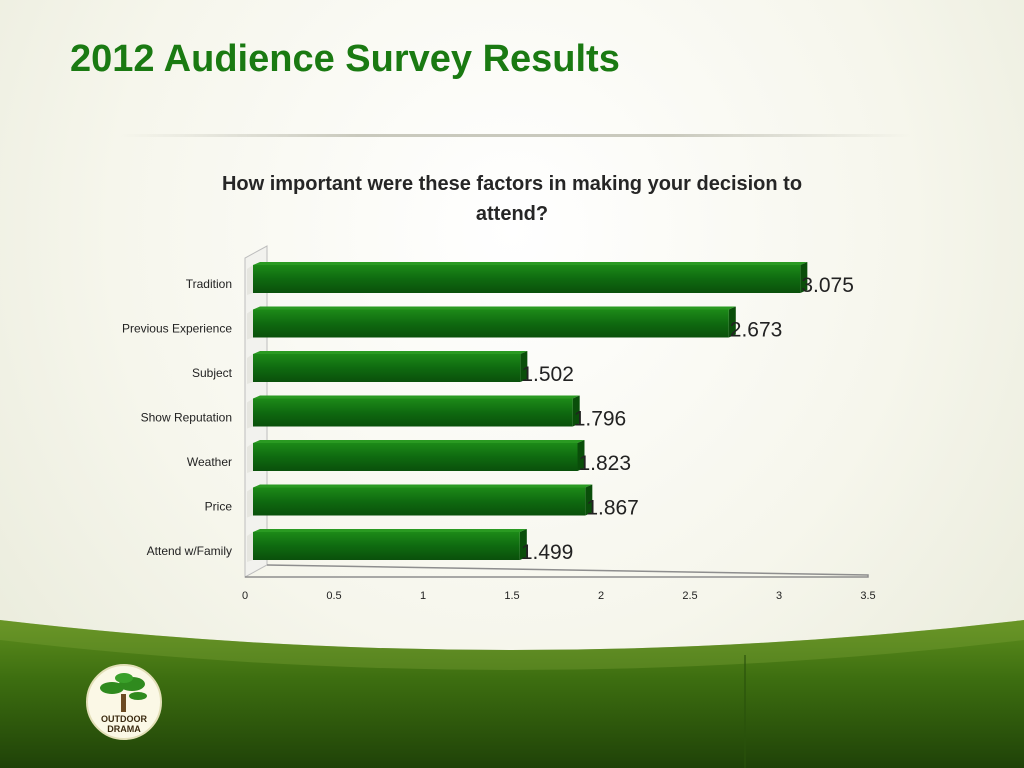 The height and width of the screenshot is (768, 1024). What do you see at coordinates (559, 596) in the screenshot?
I see `x-tick-labels: 0 0.5 1 1.5 2 2.5 3 3.5` at bounding box center [559, 596].